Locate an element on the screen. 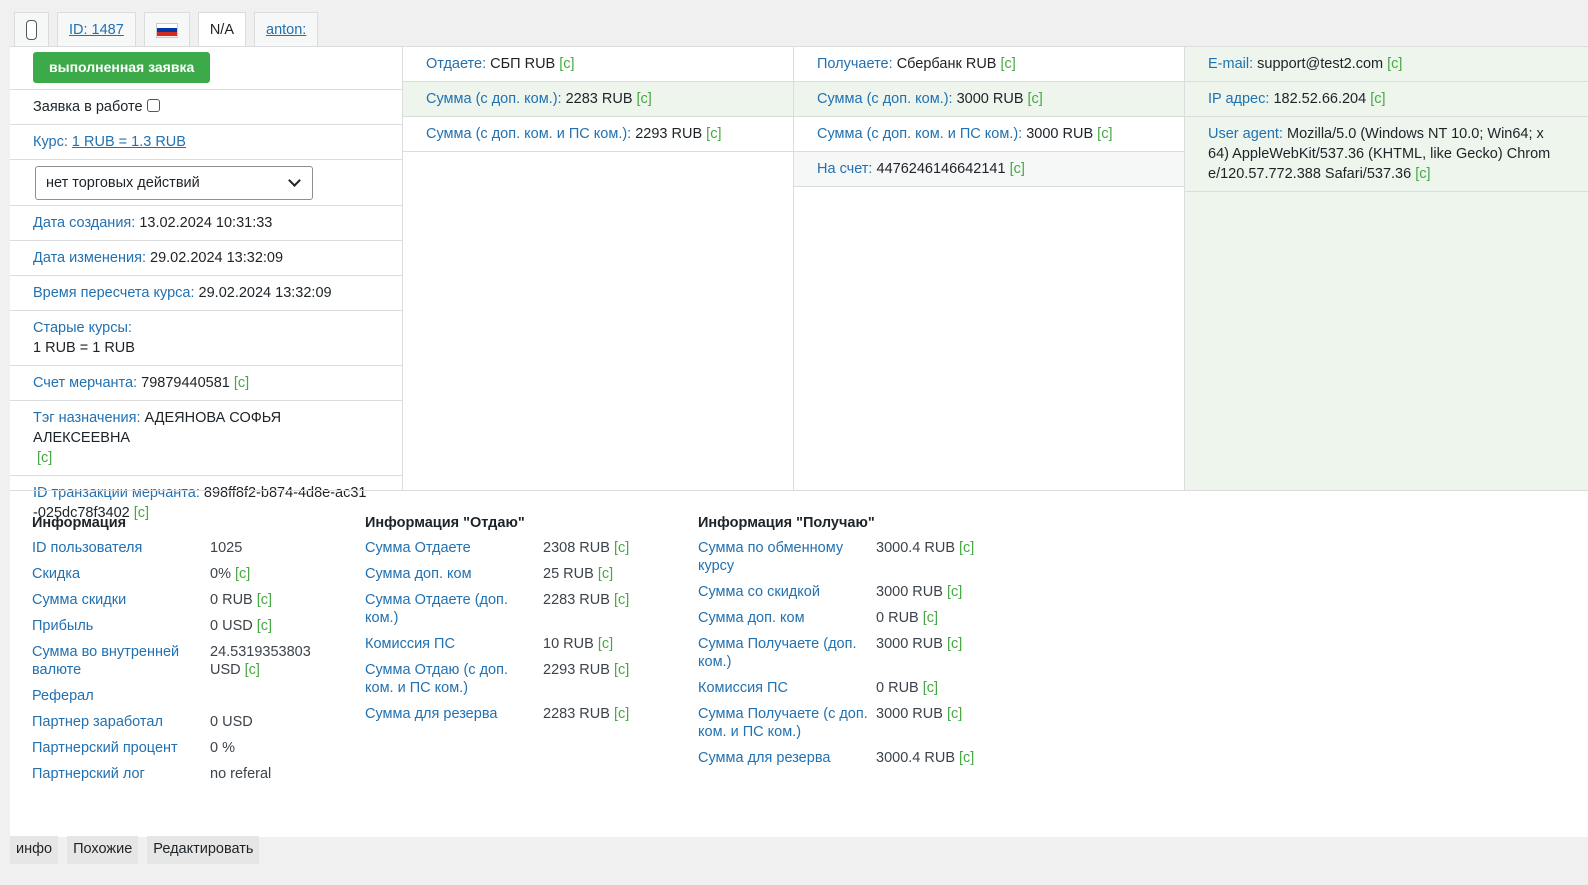 This screenshot has height=885, width=1588. user-tab: anton: is located at coordinates (286, 29).